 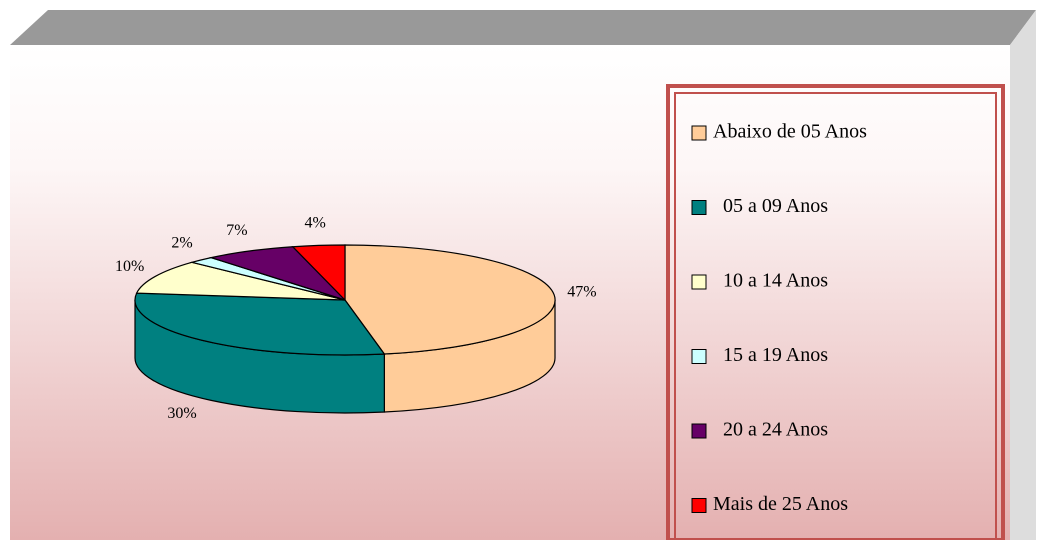 What do you see at coordinates (775, 206) in the screenshot?
I see `legend-label: 05 a 09 Anos` at bounding box center [775, 206].